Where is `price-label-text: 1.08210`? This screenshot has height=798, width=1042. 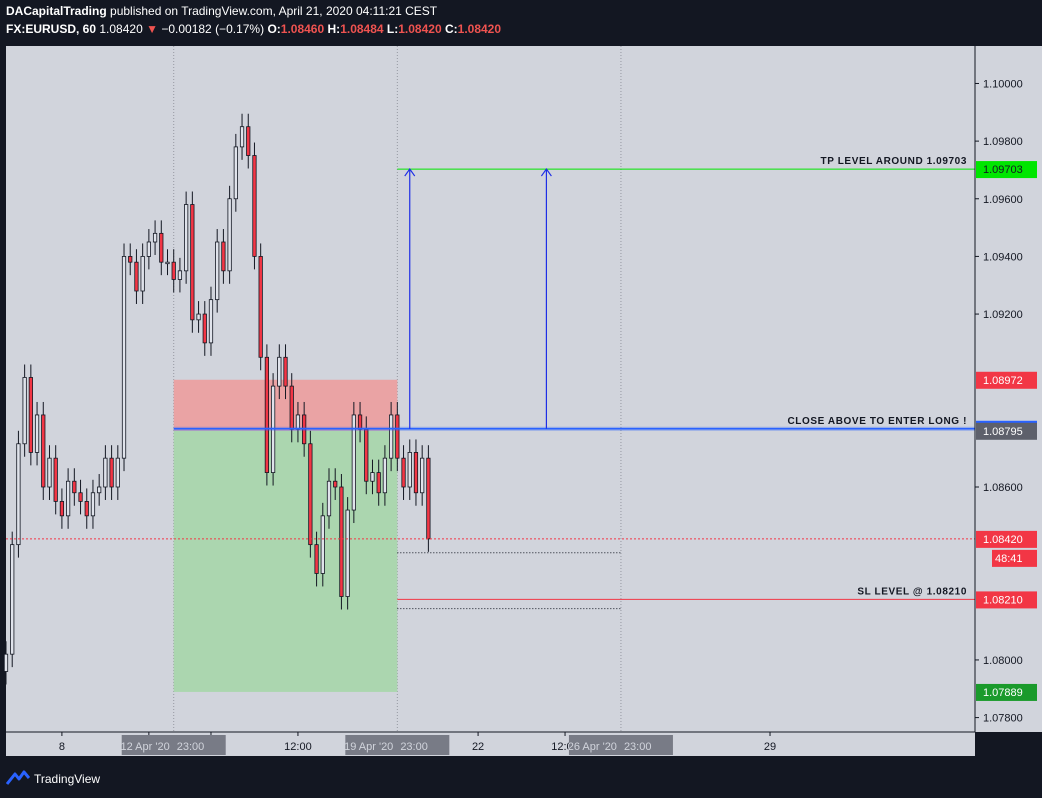
price-label-text: 1.08210 is located at coordinates (1003, 600).